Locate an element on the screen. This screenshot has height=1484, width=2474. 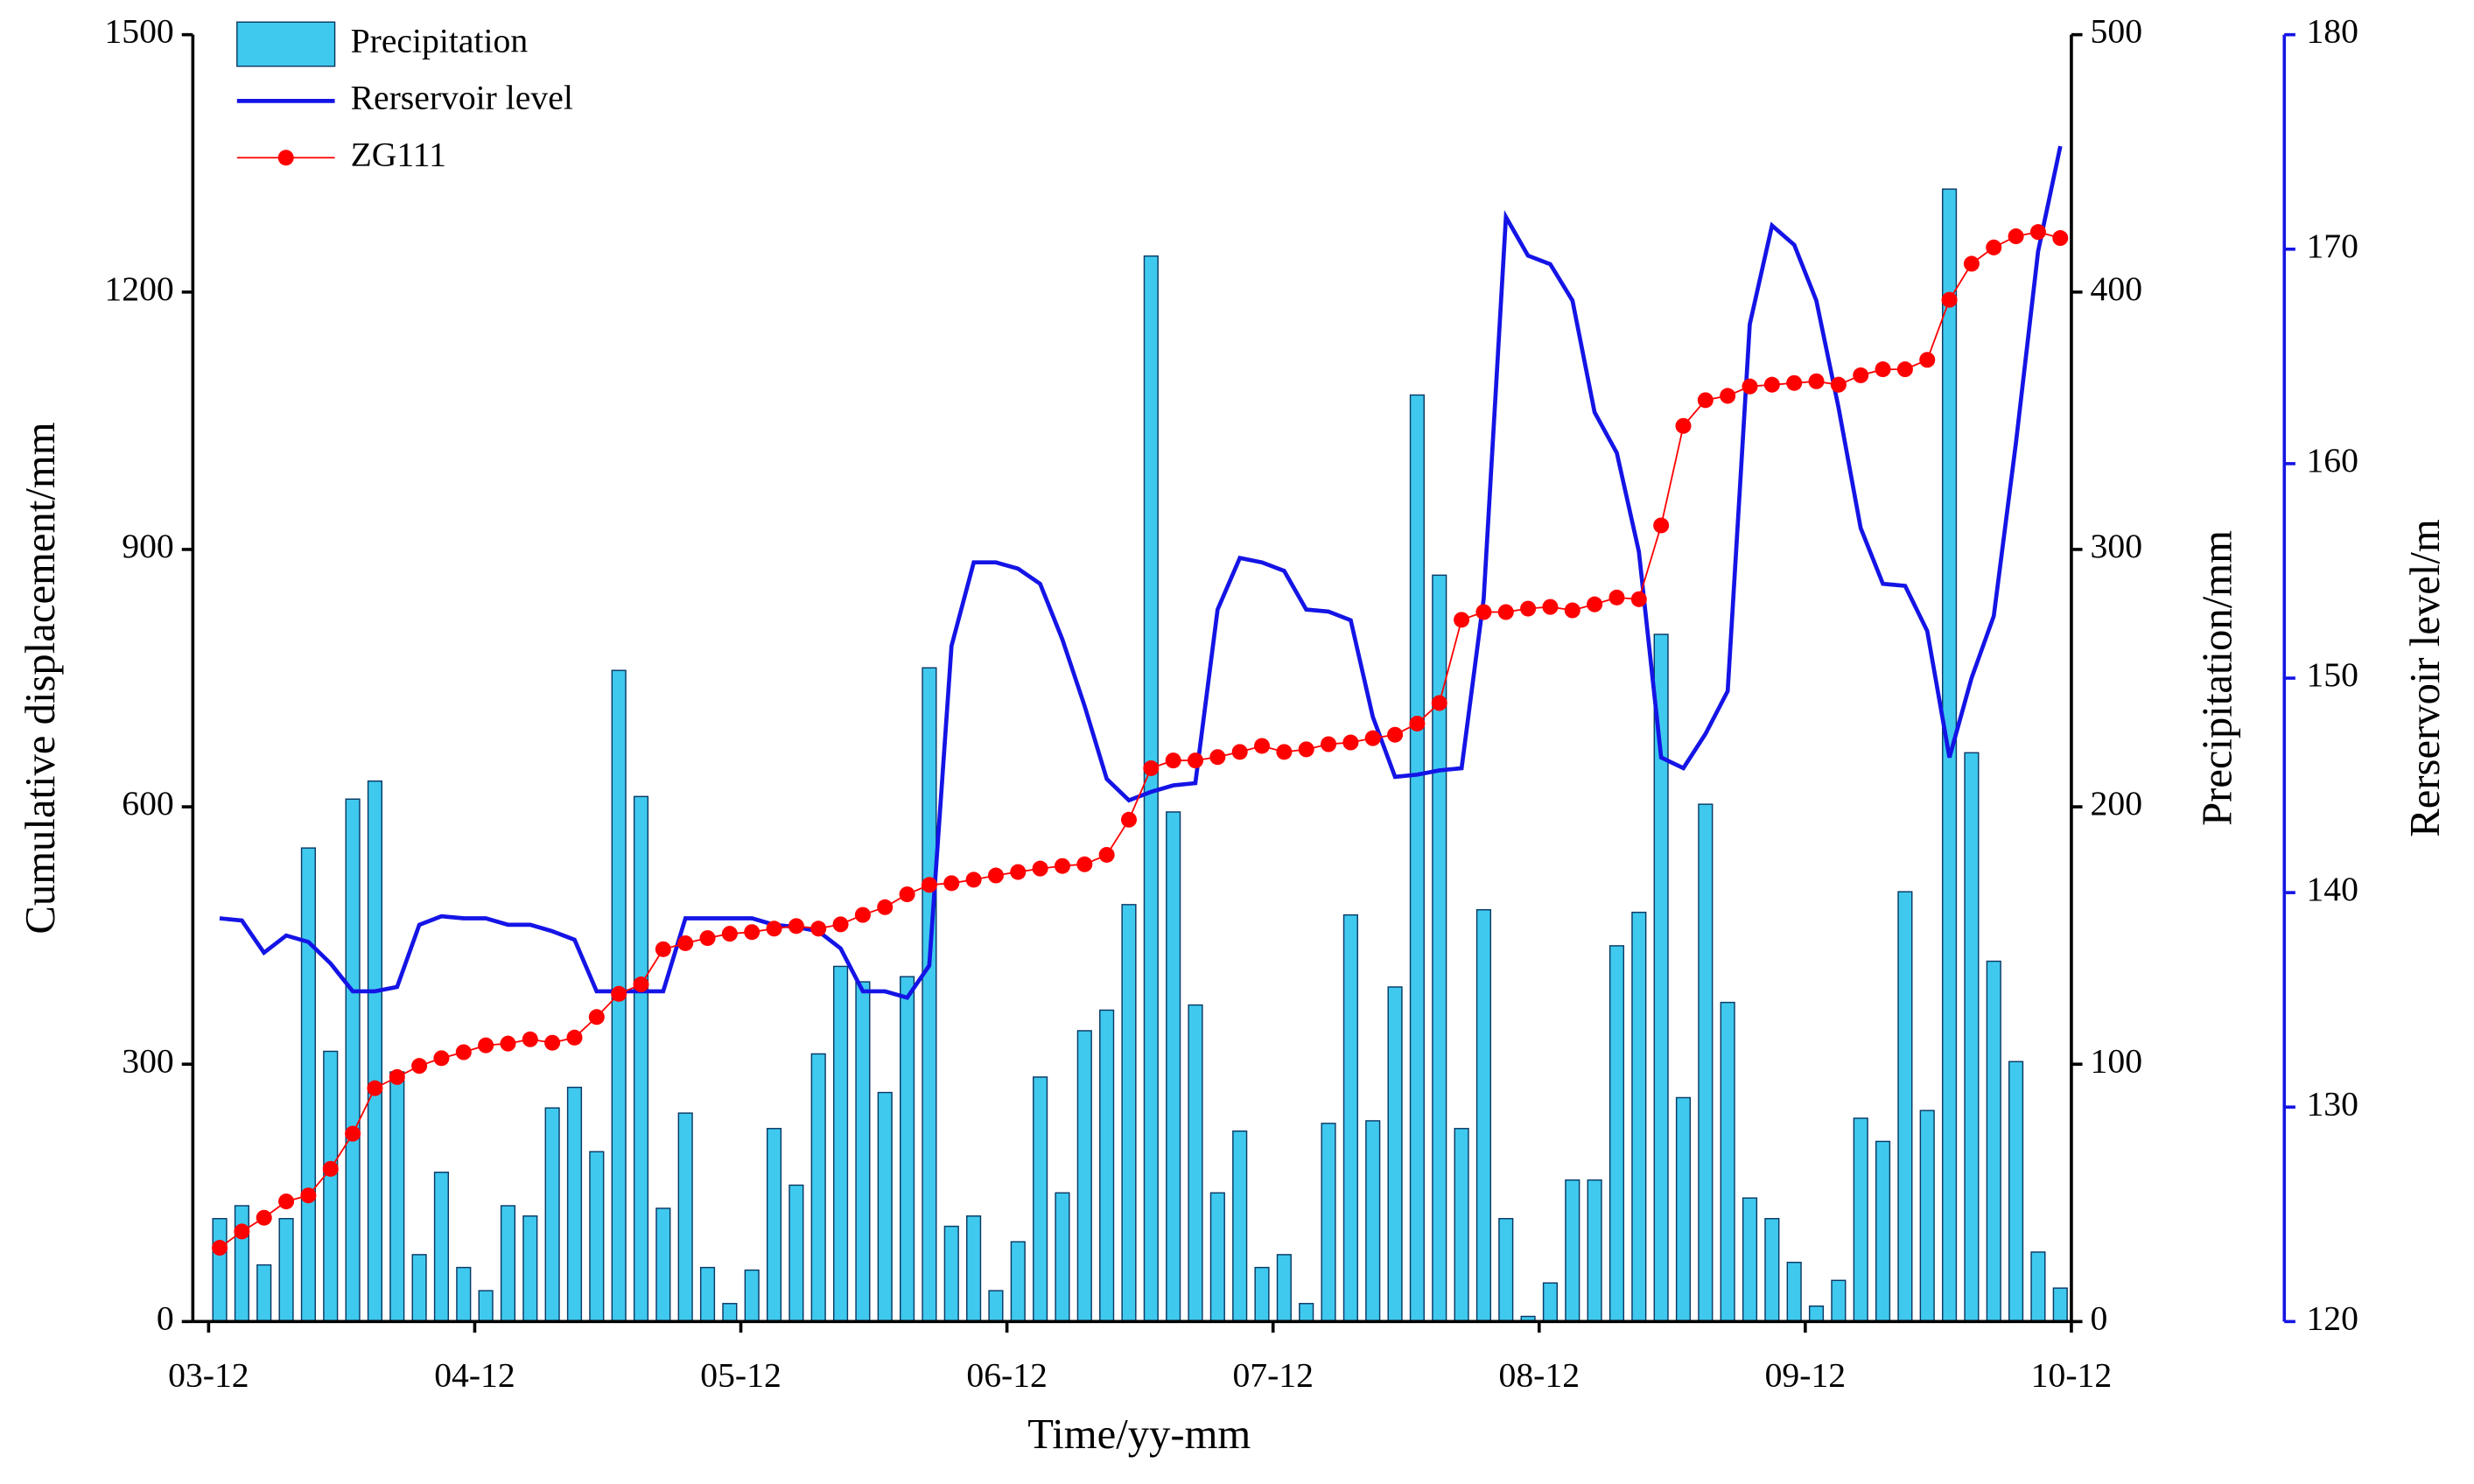
x-tick-label: 07-12 is located at coordinates (1272, 1374).